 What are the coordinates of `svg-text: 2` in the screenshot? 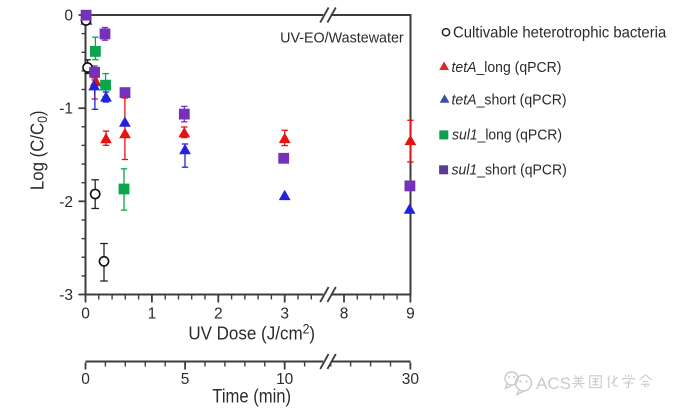 It's located at (218, 314).